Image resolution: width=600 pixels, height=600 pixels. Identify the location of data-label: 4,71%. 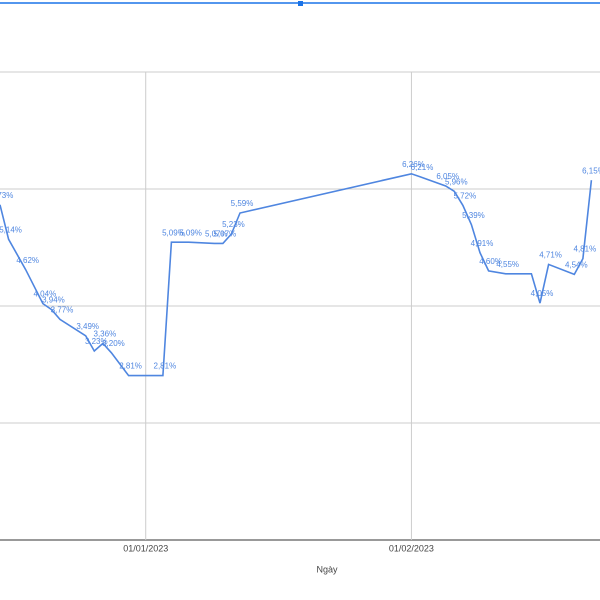
(550, 255).